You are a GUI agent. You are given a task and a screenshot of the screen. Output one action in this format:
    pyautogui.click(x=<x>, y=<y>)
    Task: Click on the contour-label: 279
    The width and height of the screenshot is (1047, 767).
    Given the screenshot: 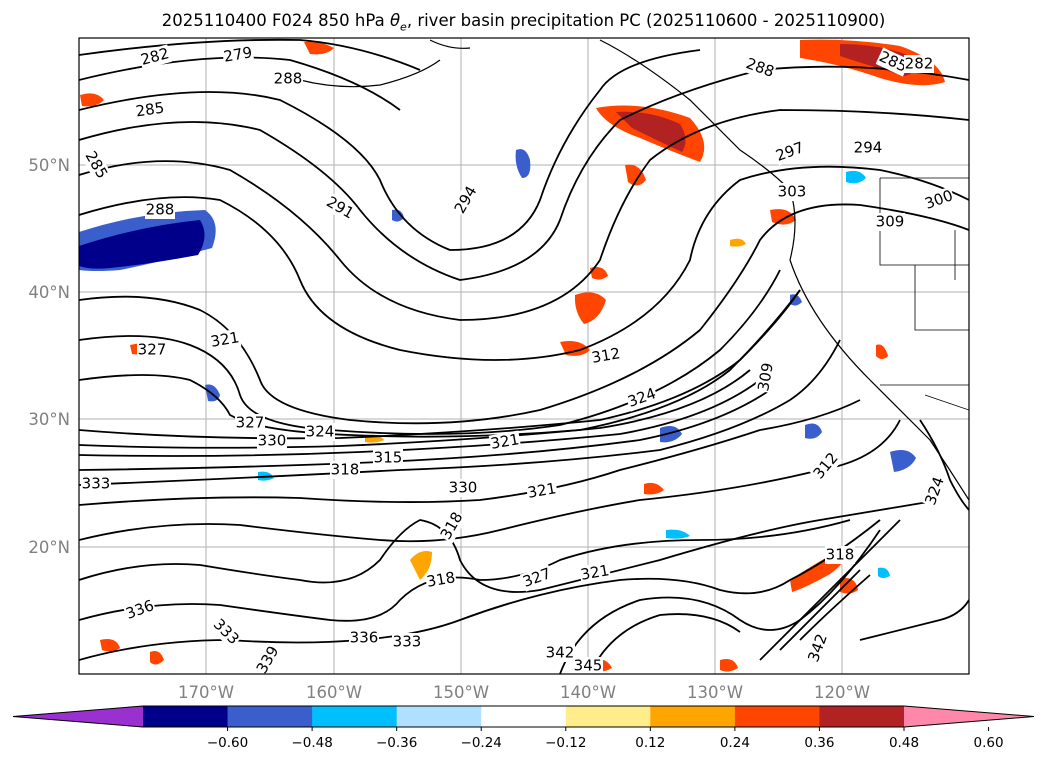 What is the action you would take?
    pyautogui.click(x=237, y=54)
    